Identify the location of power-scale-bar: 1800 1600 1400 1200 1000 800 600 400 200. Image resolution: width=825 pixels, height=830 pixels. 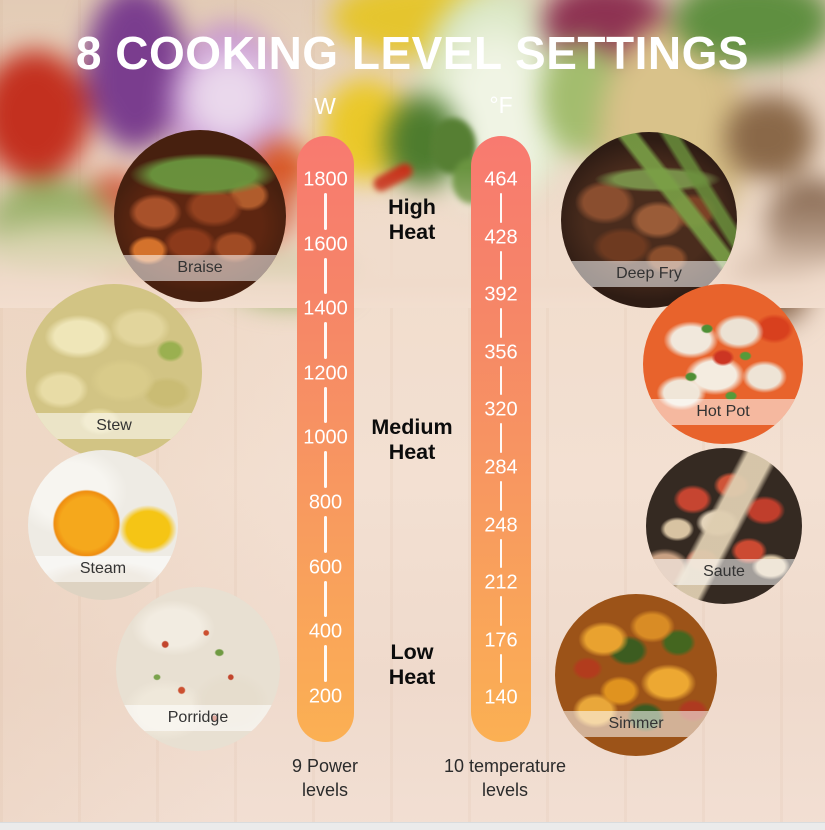
(325, 439).